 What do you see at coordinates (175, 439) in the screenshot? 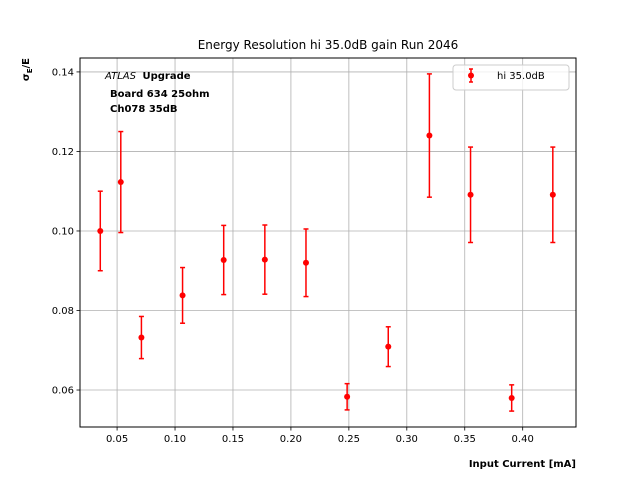
I see `x-tick-label: 0.10` at bounding box center [175, 439].